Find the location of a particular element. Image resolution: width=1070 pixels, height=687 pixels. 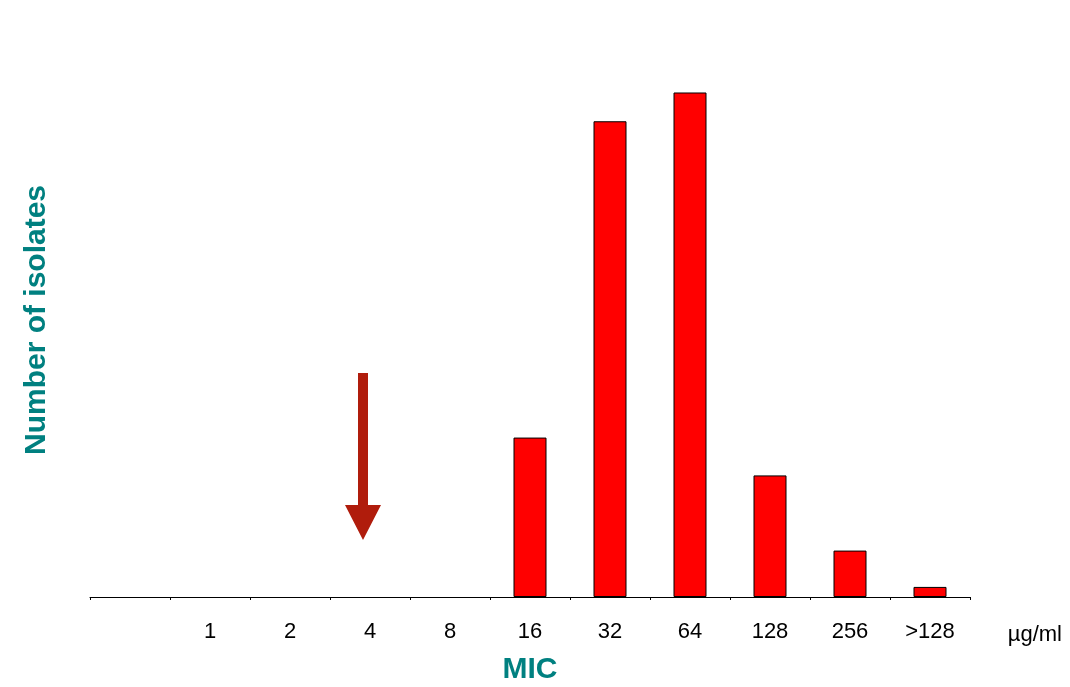

x-tick-label: 32 is located at coordinates (610, 630).